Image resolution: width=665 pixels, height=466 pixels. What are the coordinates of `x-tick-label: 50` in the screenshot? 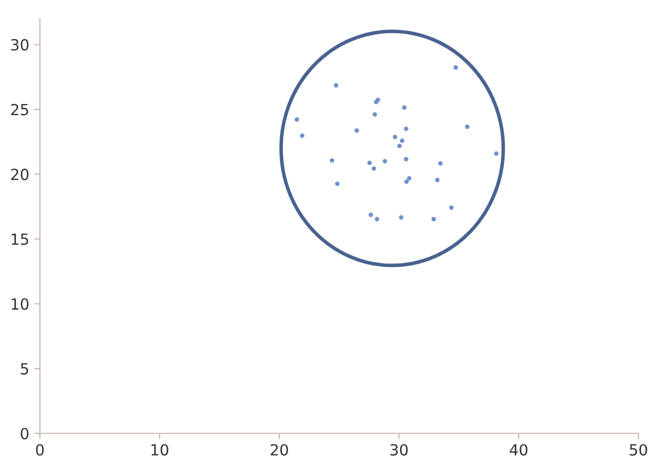 It's located at (639, 450).